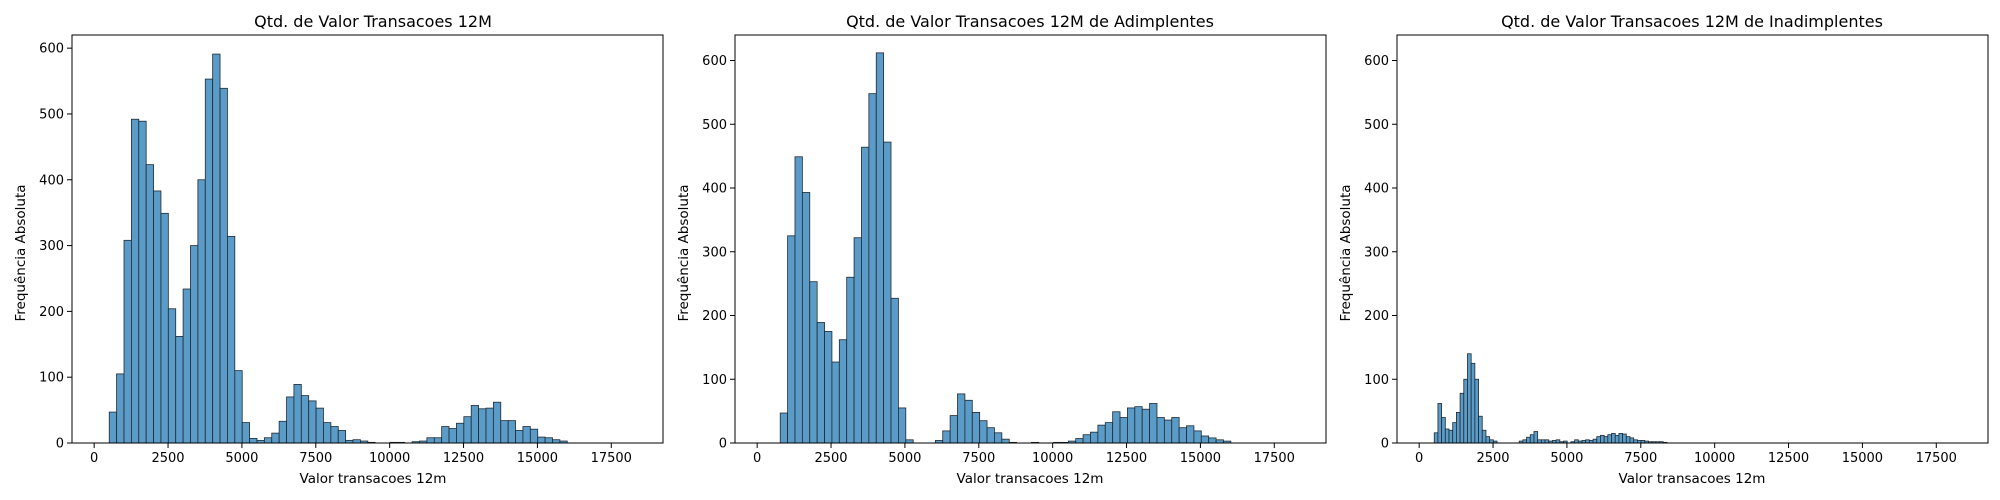 This screenshot has height=500, width=2000. I want to click on chart-title: Qtd. de Valor Transacoes 12M, so click(373, 21).